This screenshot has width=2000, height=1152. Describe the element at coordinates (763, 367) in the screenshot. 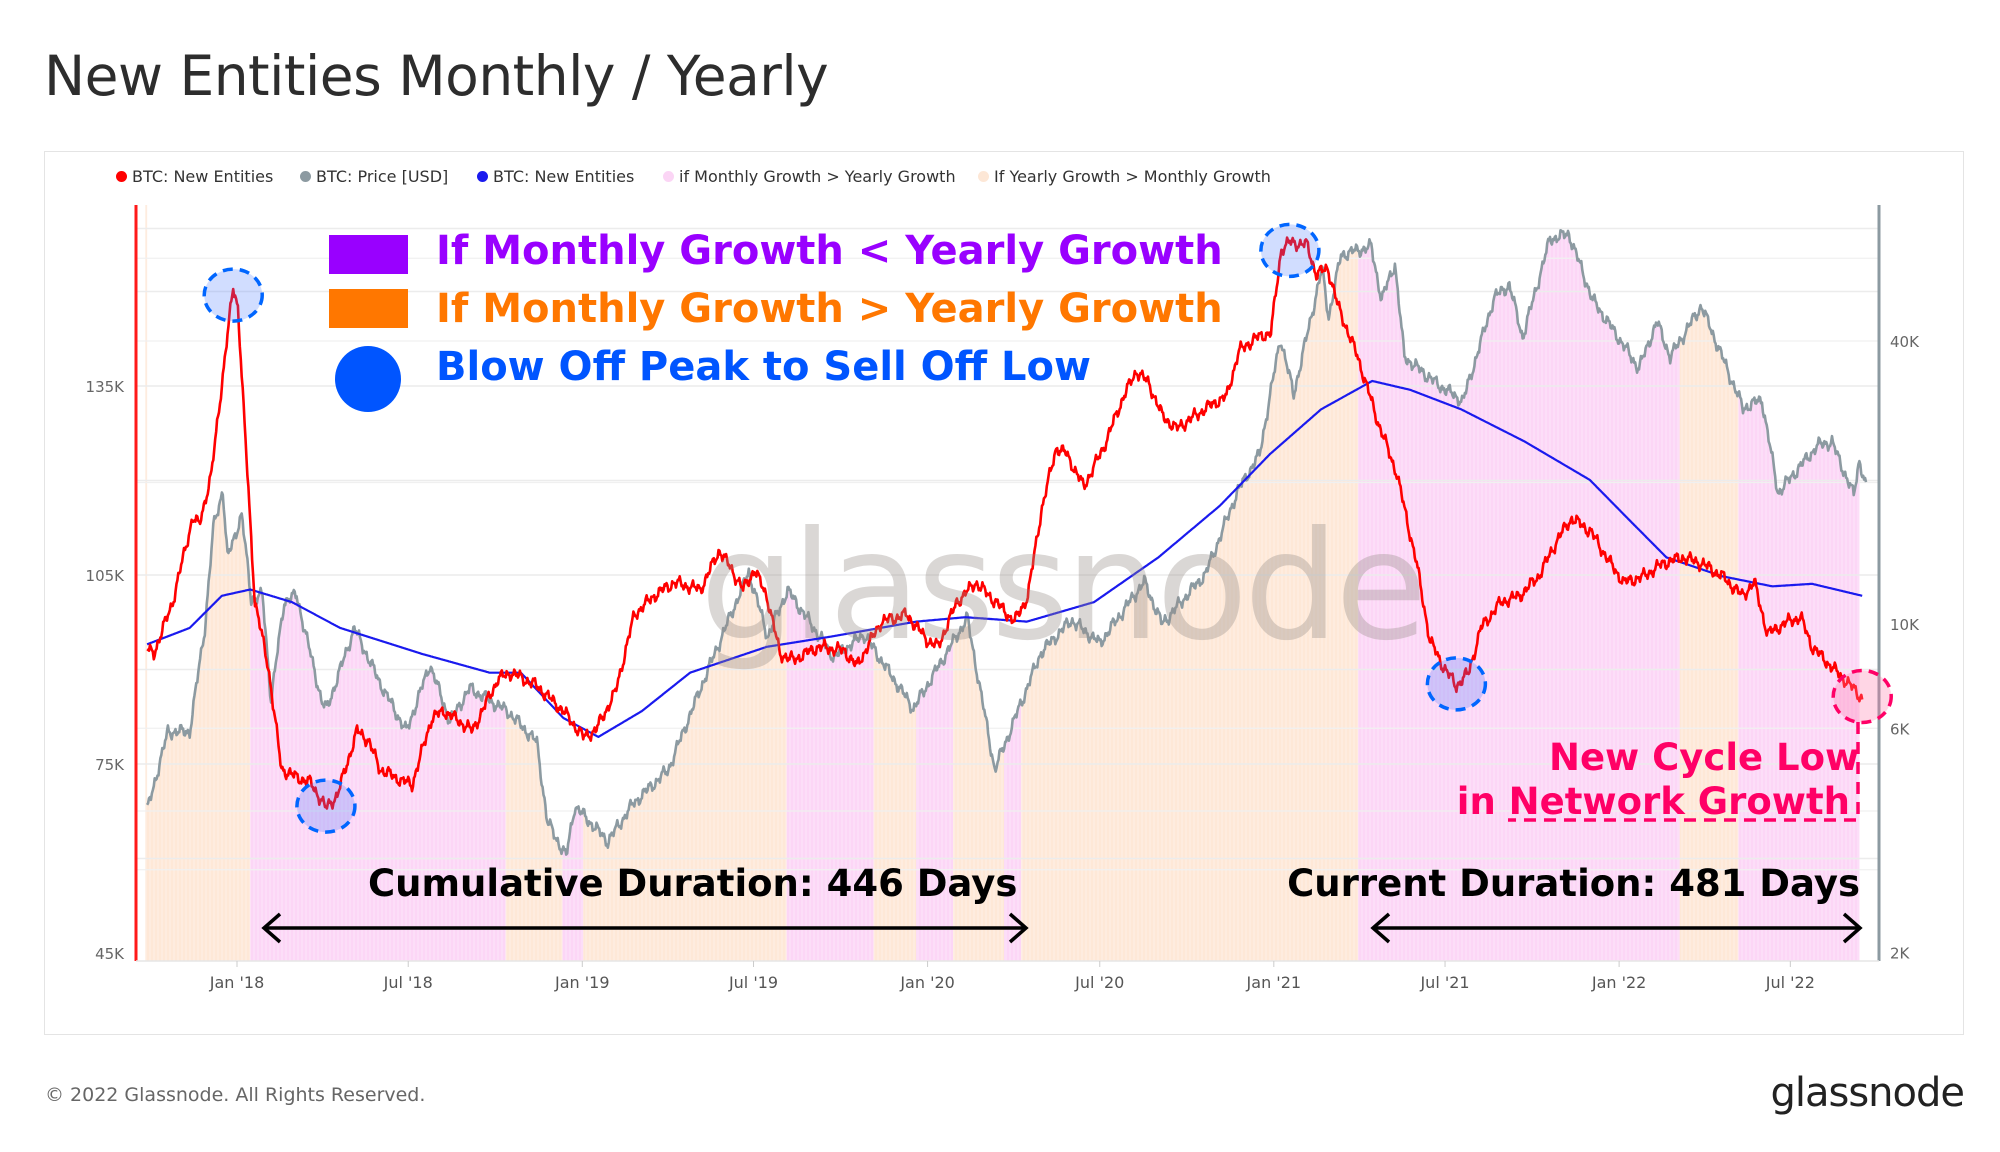

I see `key-blue-label: Blow Off Peak to Sell Off Low` at that location.